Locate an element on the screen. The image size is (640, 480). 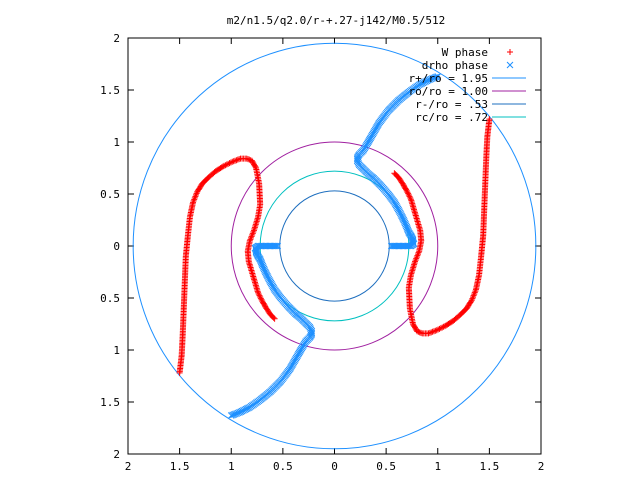
x-tick-label: 0 is located at coordinates (334, 466).